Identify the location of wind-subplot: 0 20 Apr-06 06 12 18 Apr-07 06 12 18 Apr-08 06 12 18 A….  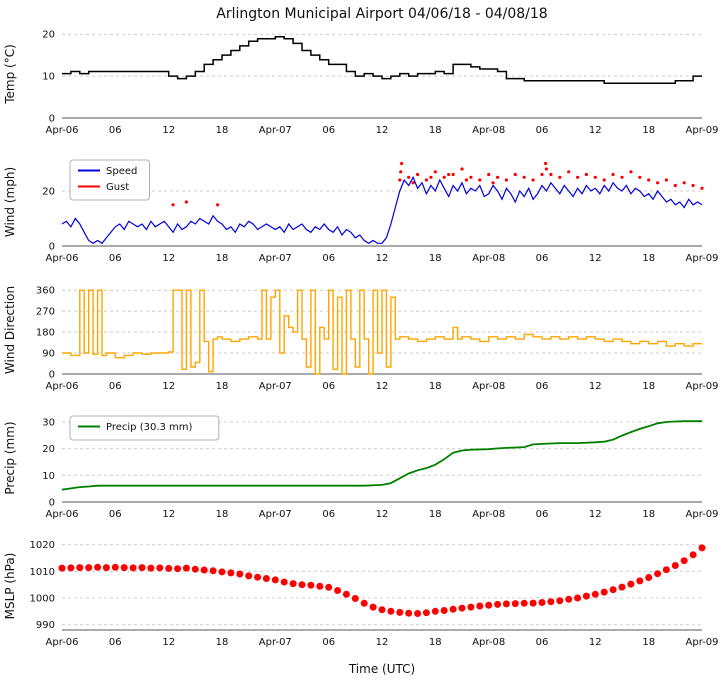
(361, 211).